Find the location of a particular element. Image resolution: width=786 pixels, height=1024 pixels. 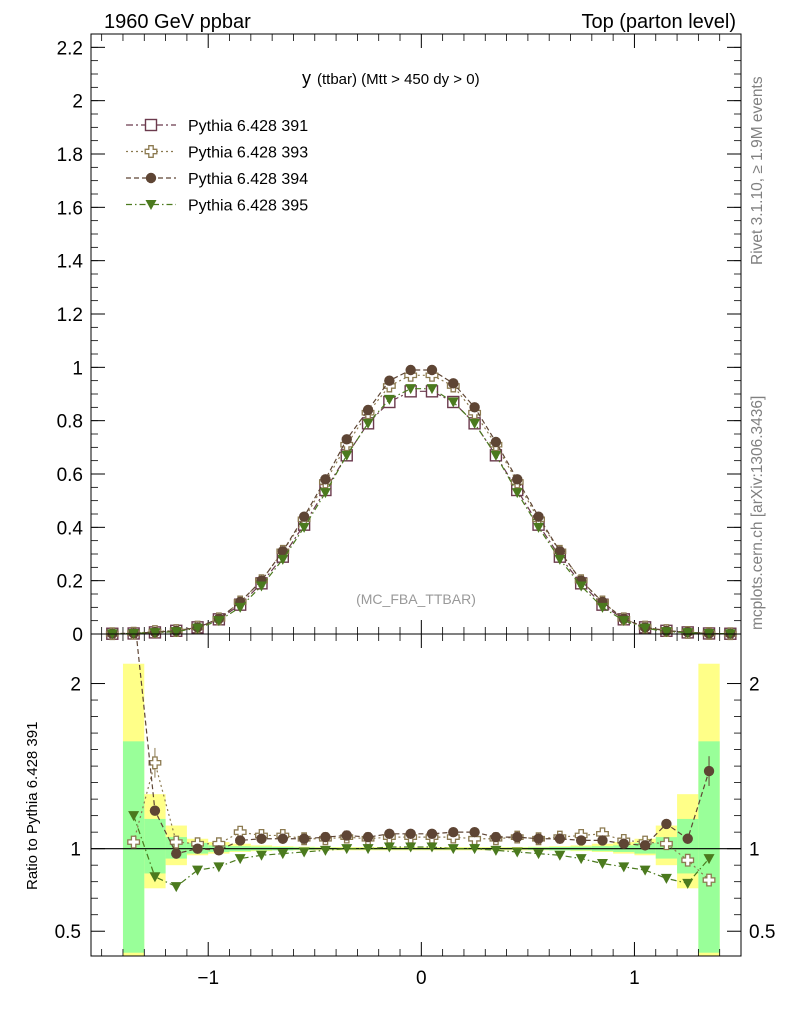

main-ytick-label: 1.8 is located at coordinates (70, 155).